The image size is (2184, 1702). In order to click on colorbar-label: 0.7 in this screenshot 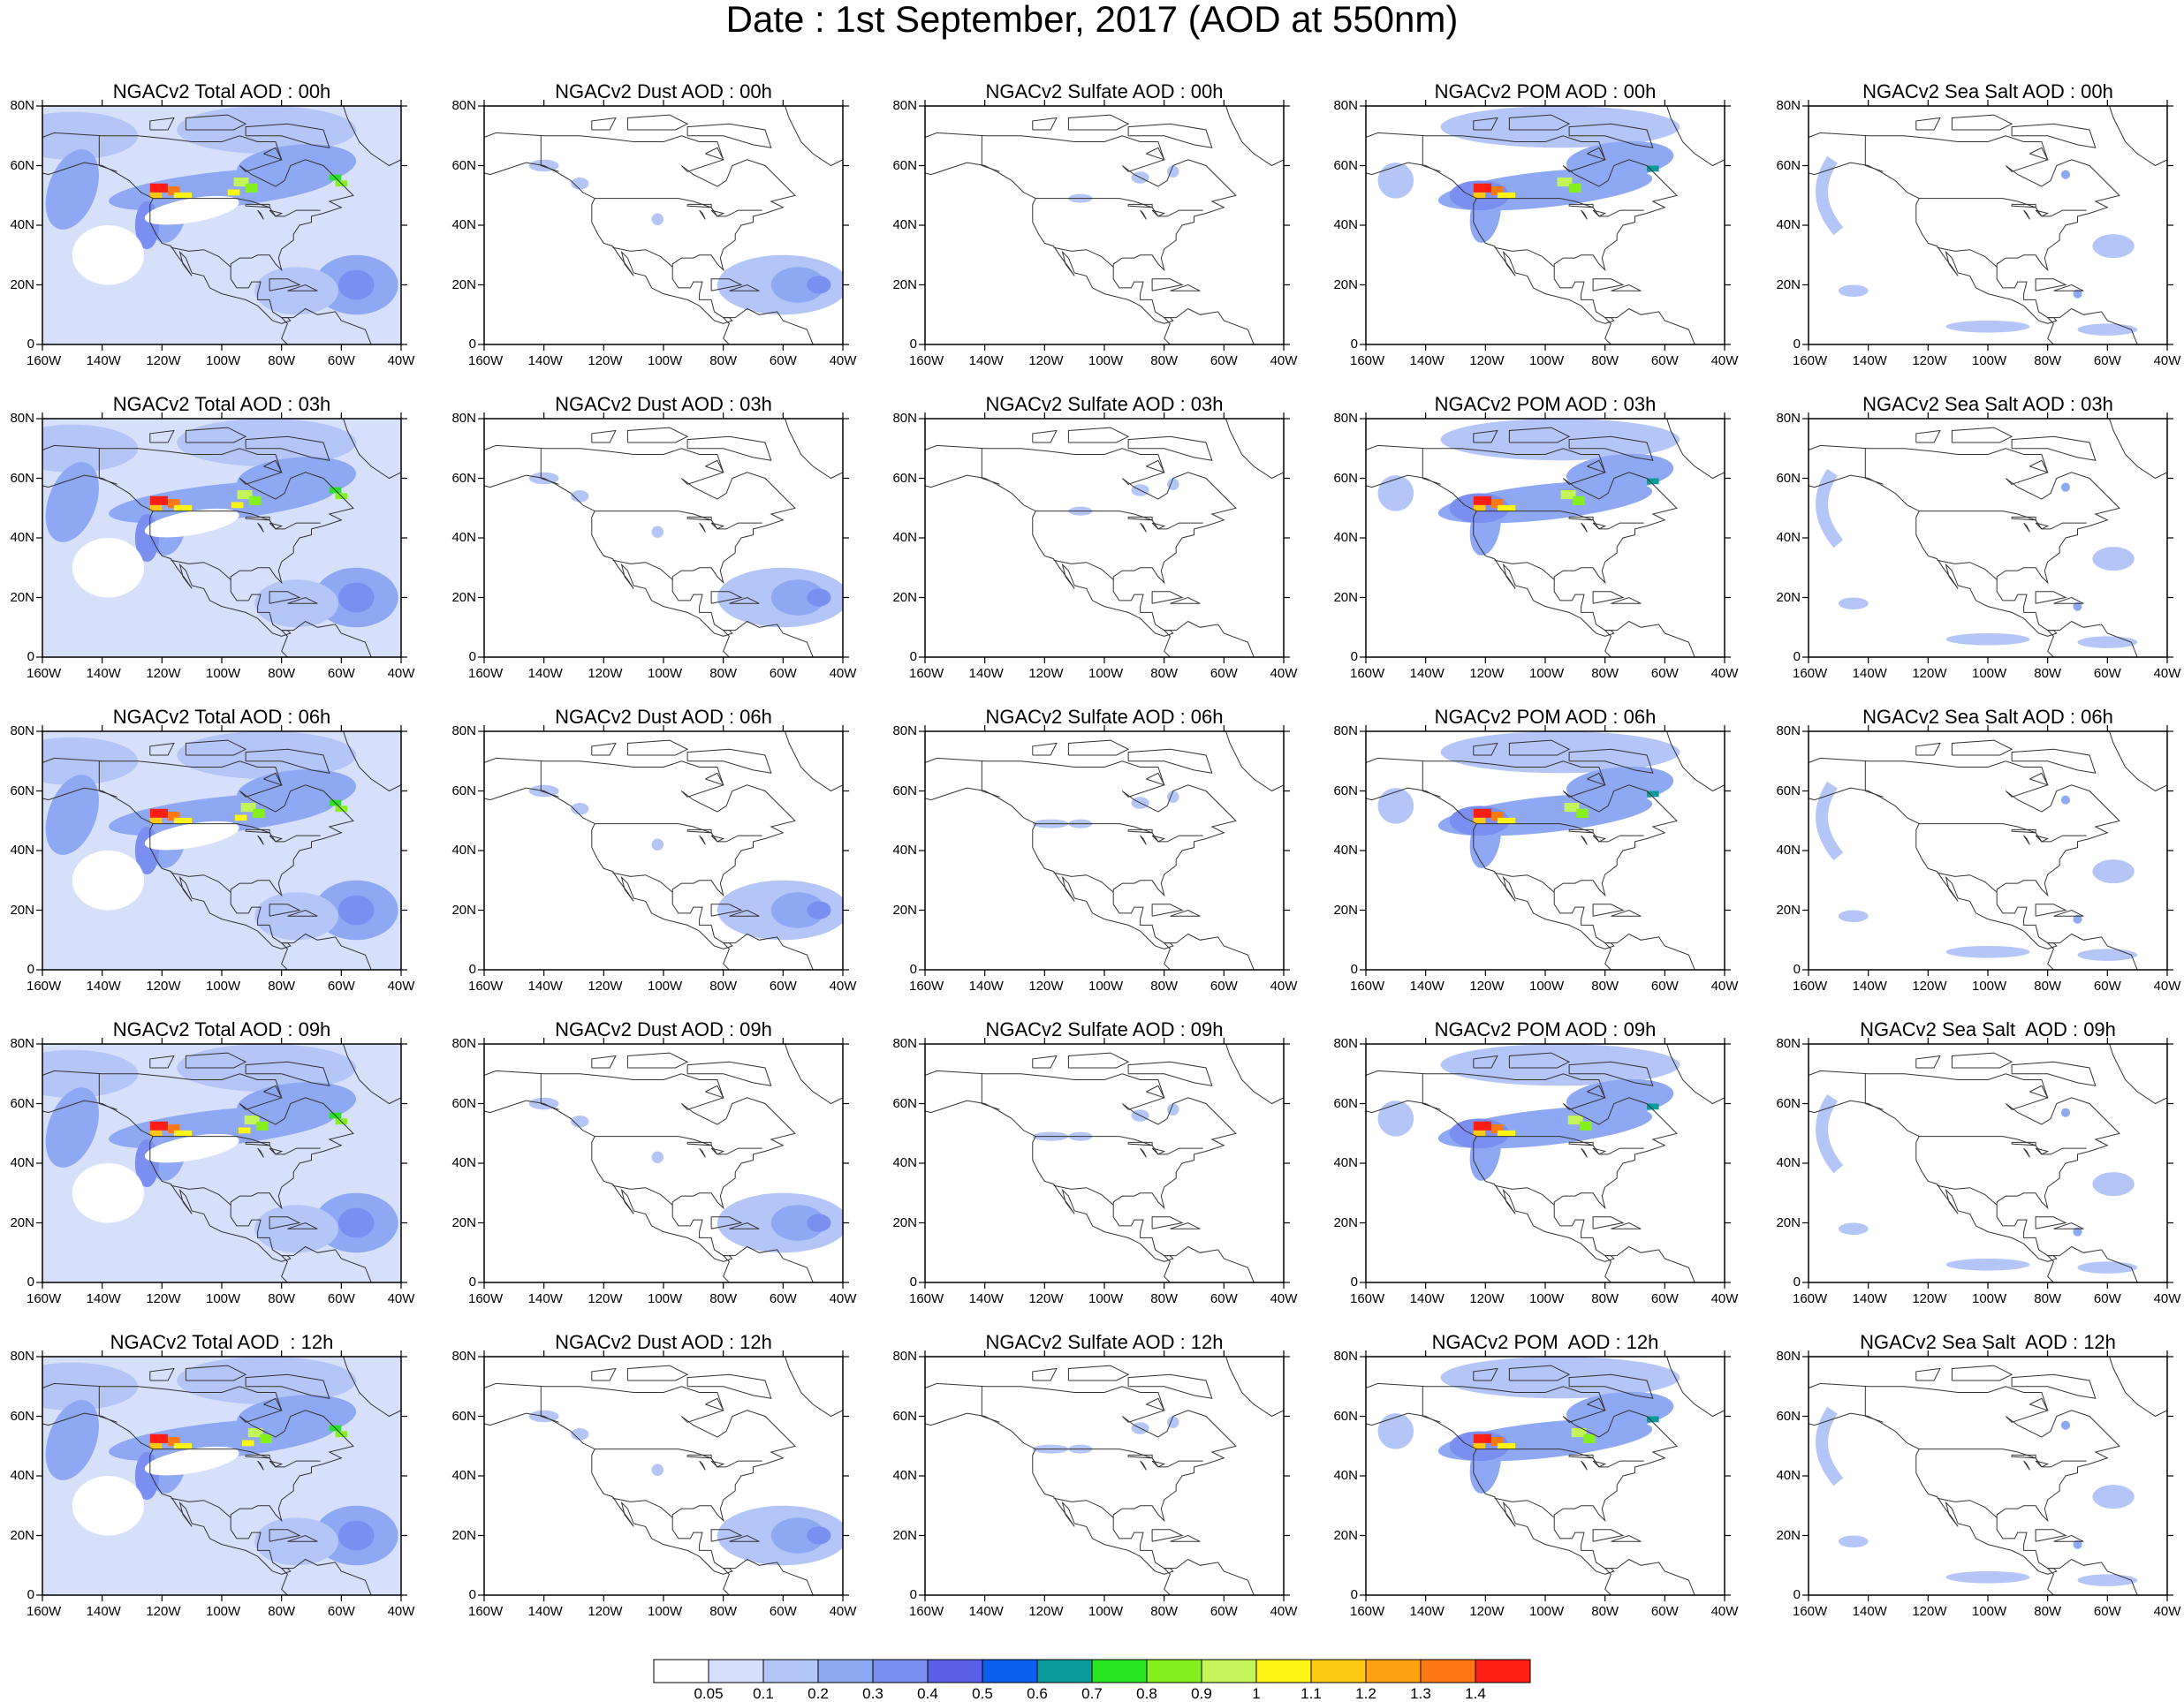, I will do `click(1092, 1693)`.